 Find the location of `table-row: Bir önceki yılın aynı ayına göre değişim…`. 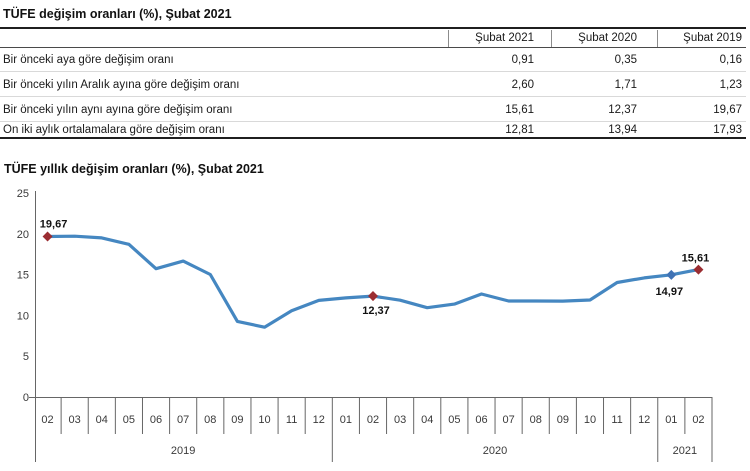

table-row: Bir önceki yılın aynı ayına göre değişim… is located at coordinates (373, 109).